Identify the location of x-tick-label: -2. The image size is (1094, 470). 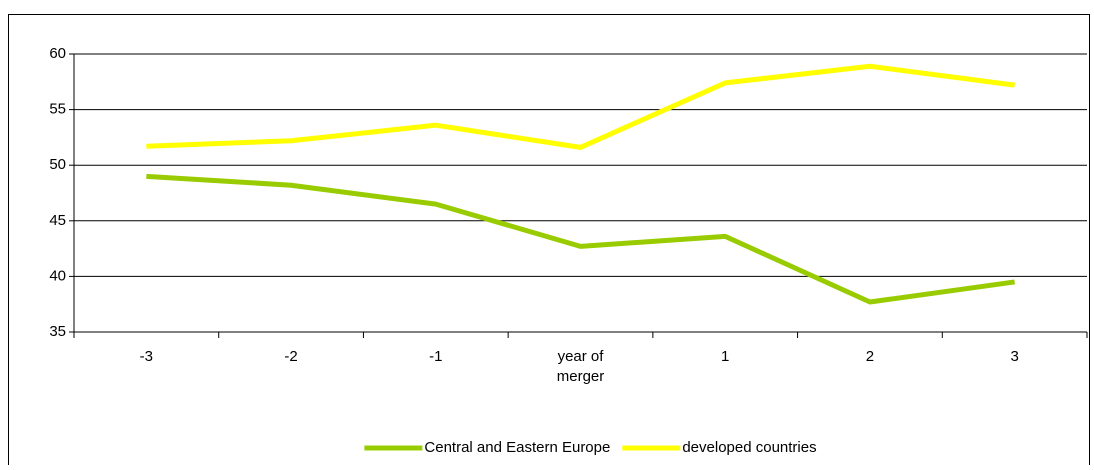
(290, 356).